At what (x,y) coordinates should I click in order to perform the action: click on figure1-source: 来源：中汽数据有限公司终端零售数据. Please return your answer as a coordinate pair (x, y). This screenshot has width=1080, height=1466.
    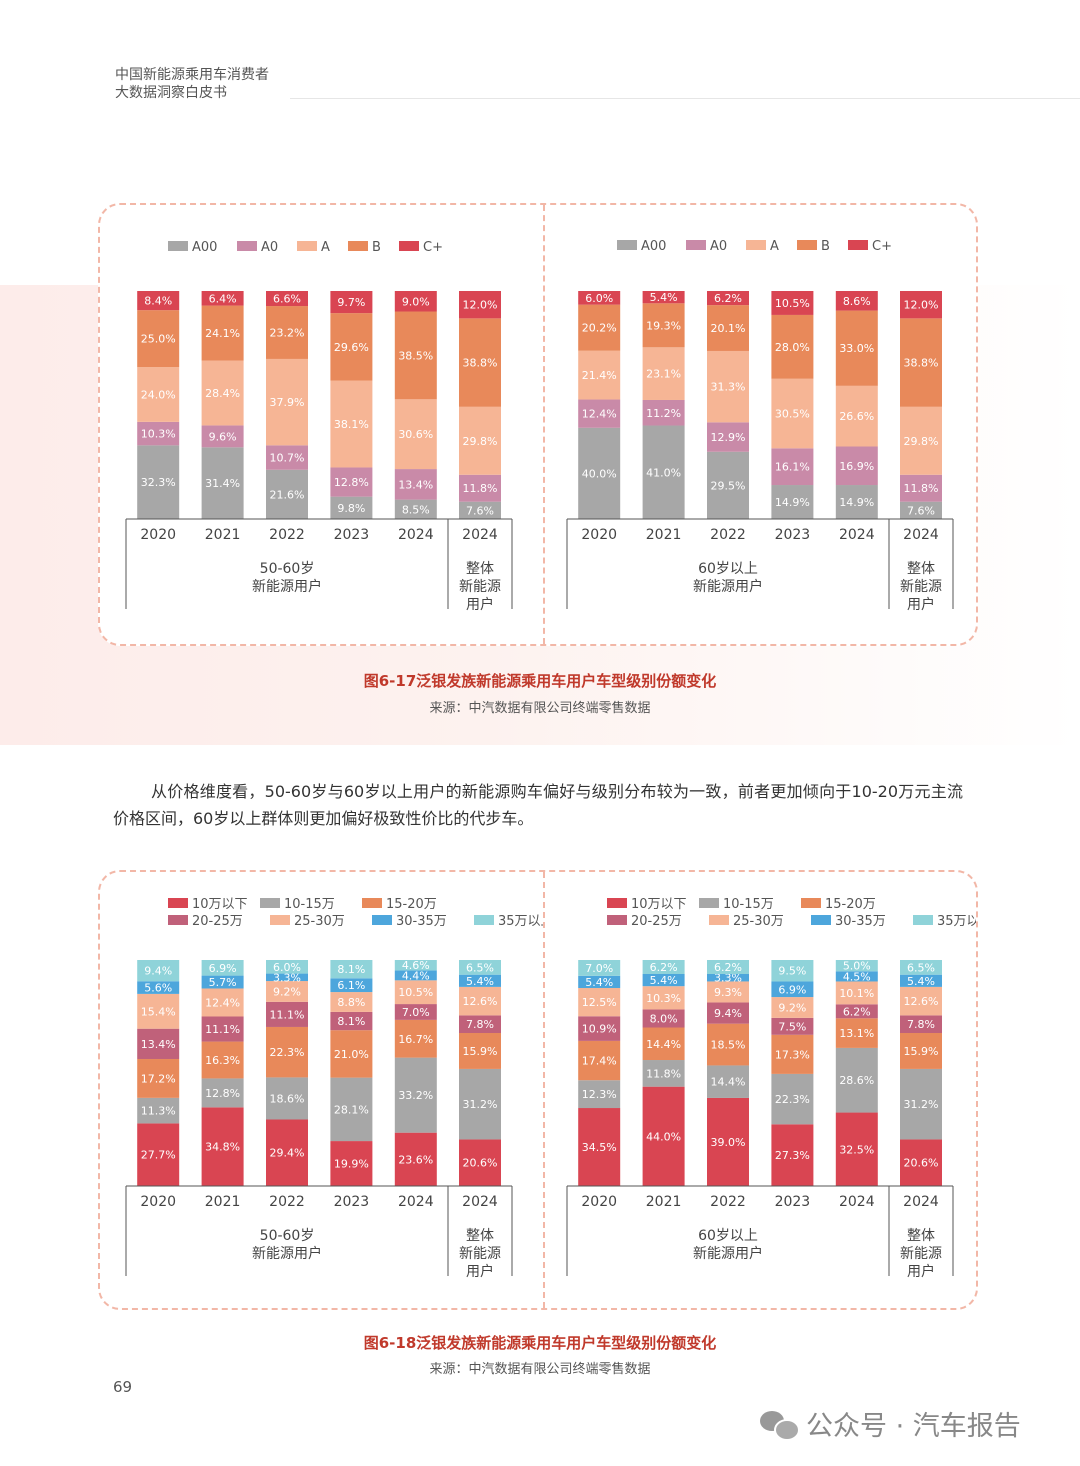
    Looking at the image, I should click on (540, 708).